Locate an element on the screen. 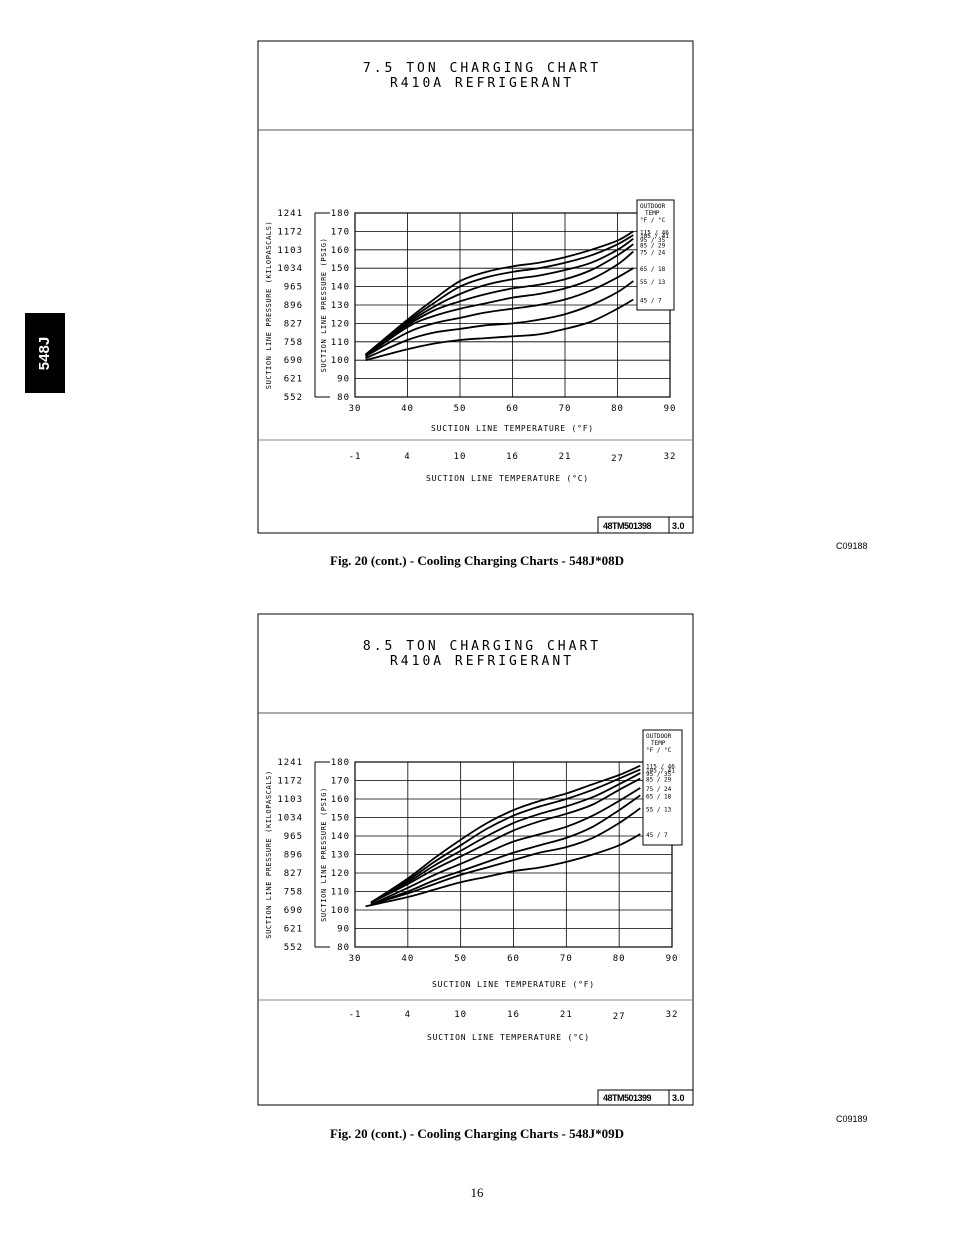 This screenshot has height=1235, width=954. legend-title: OUTDOOR is located at coordinates (653, 206).